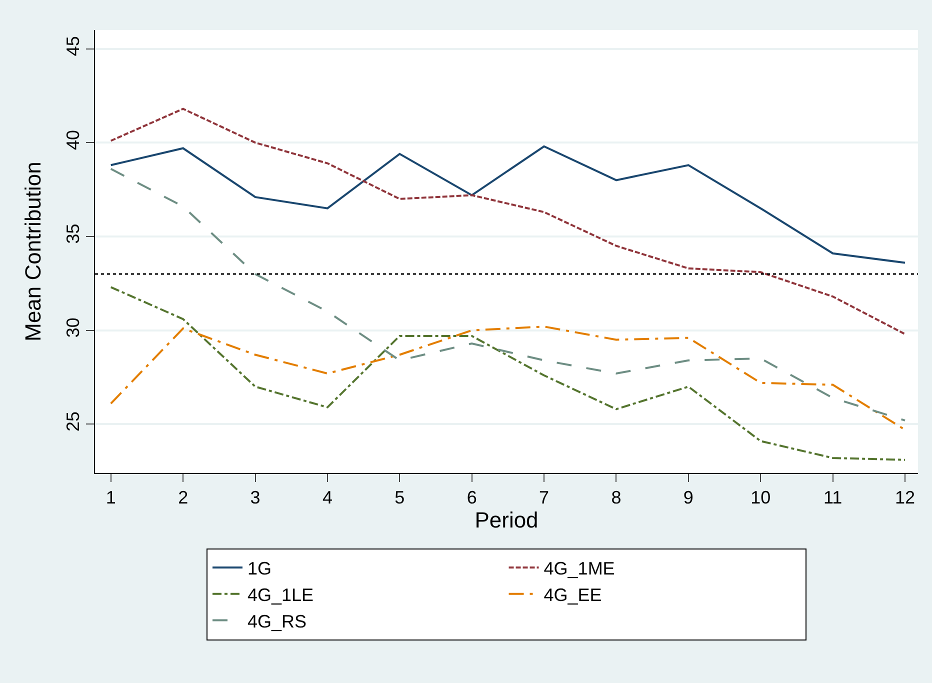 Image resolution: width=932 pixels, height=683 pixels. I want to click on x-tick-label: 9, so click(688, 498).